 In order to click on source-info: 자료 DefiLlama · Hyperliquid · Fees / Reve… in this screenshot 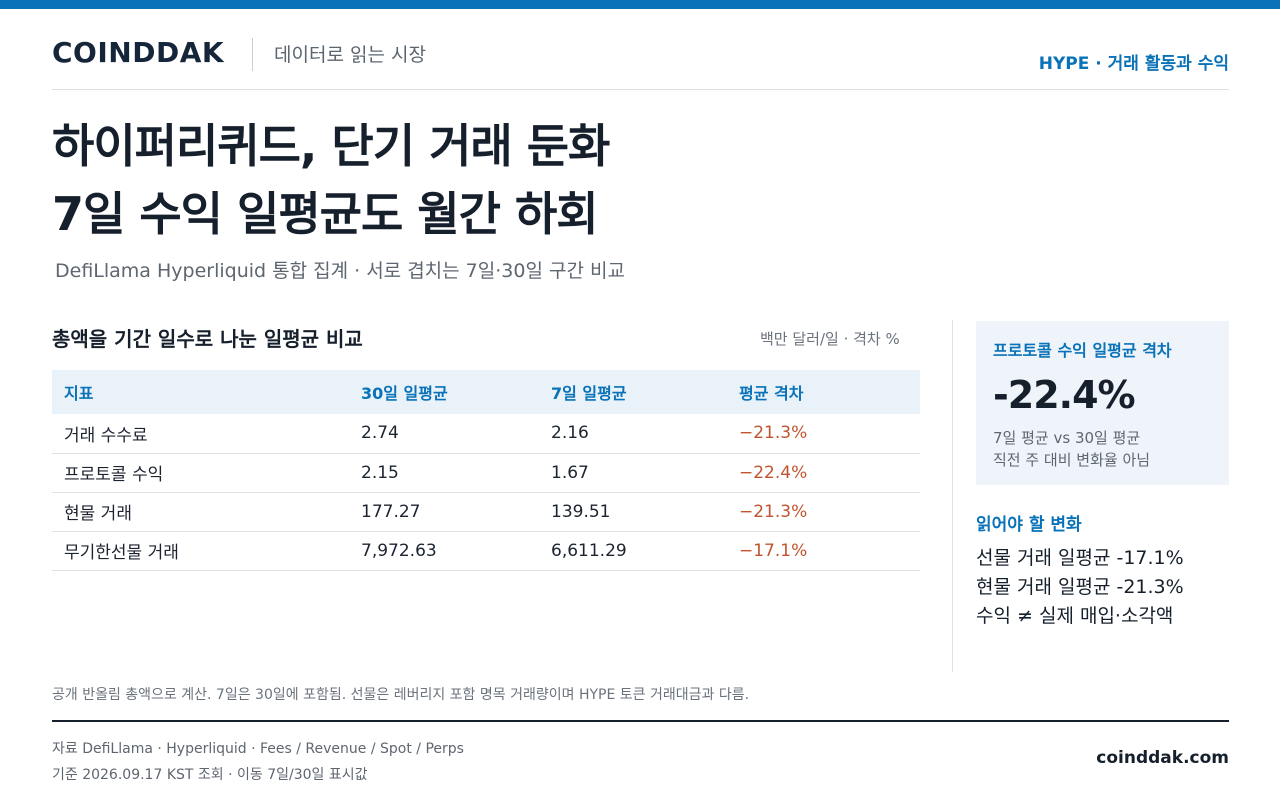, I will do `click(258, 762)`.